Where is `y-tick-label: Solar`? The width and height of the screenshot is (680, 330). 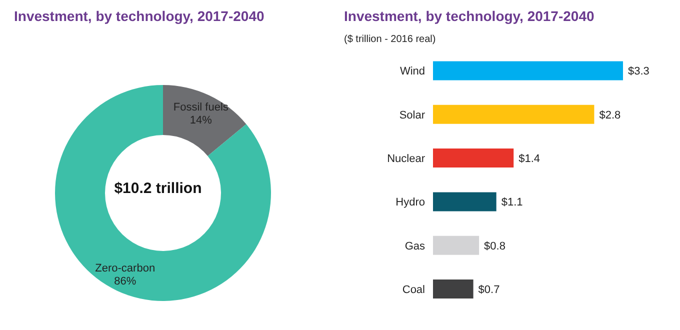 y-tick-label: Solar is located at coordinates (412, 115).